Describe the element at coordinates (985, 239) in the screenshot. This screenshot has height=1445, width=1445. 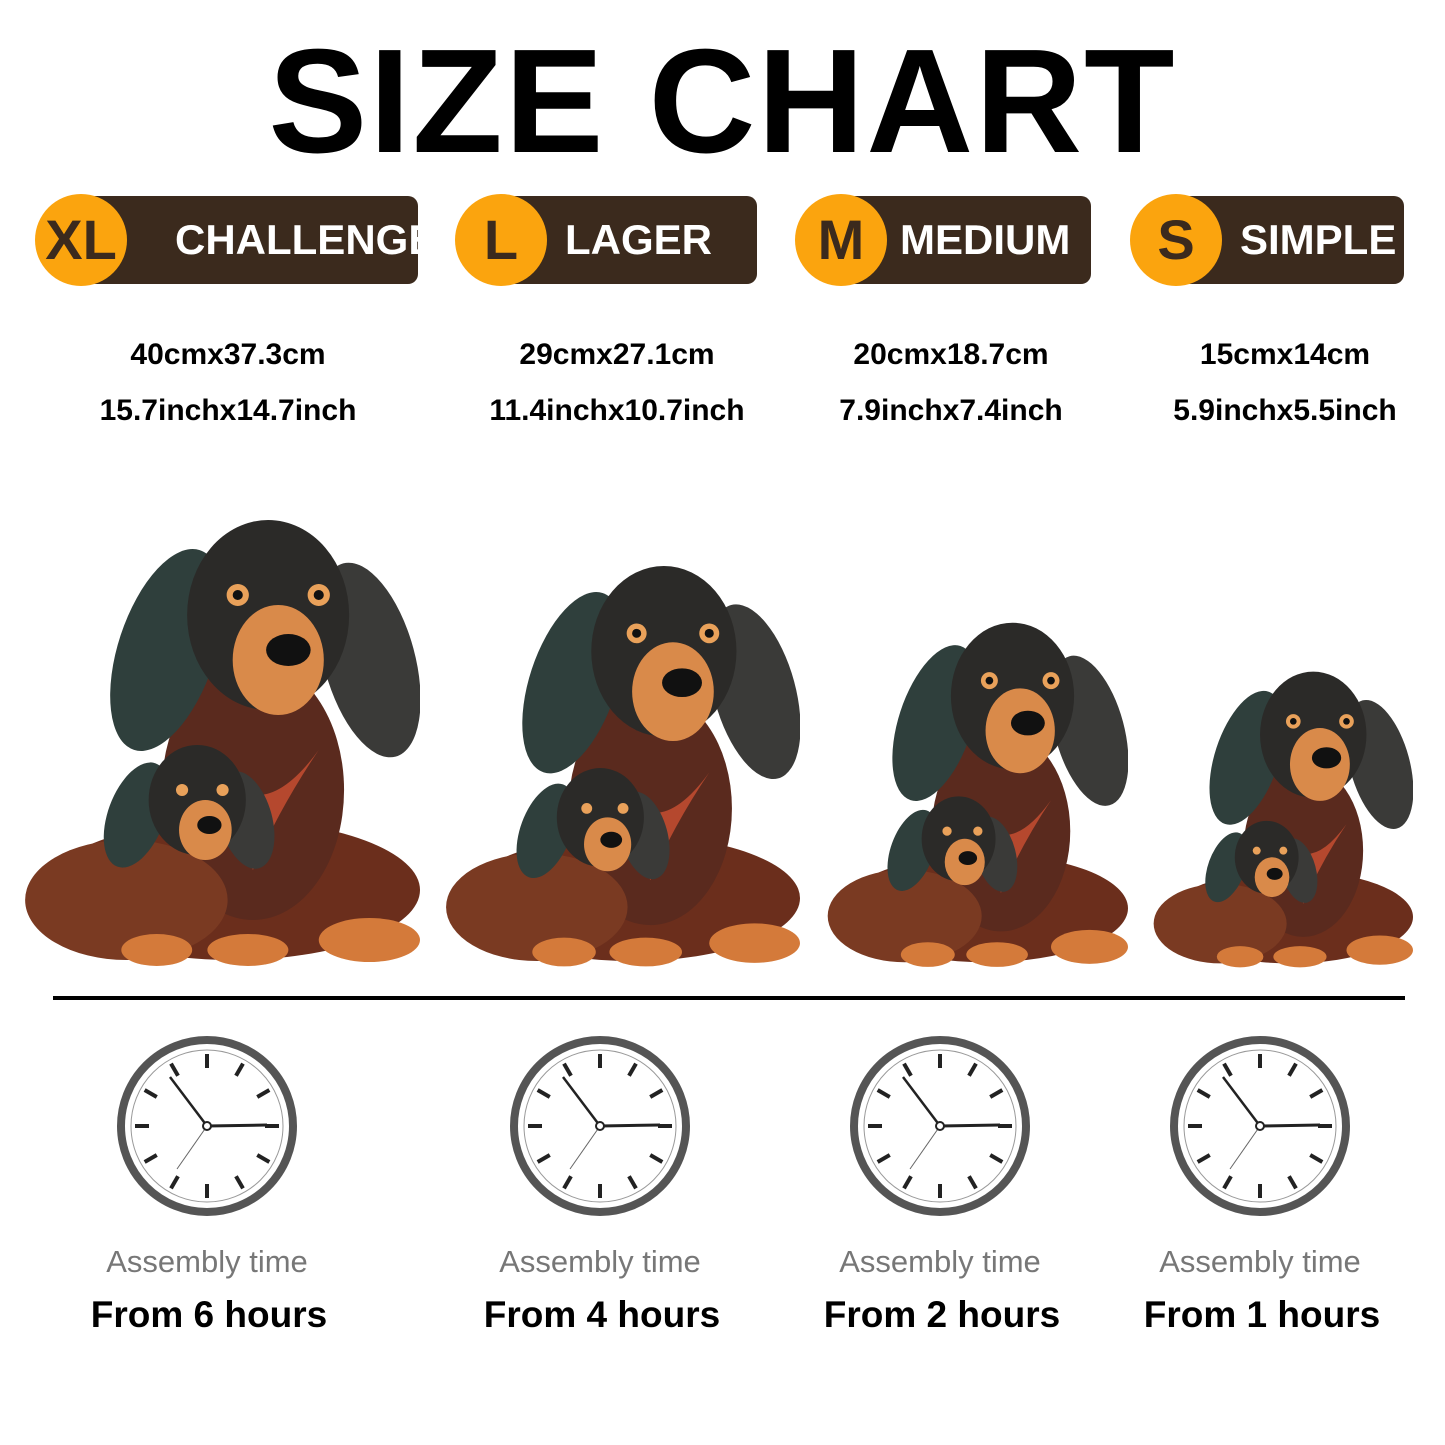
I see `size-name: MEDIUM` at that location.